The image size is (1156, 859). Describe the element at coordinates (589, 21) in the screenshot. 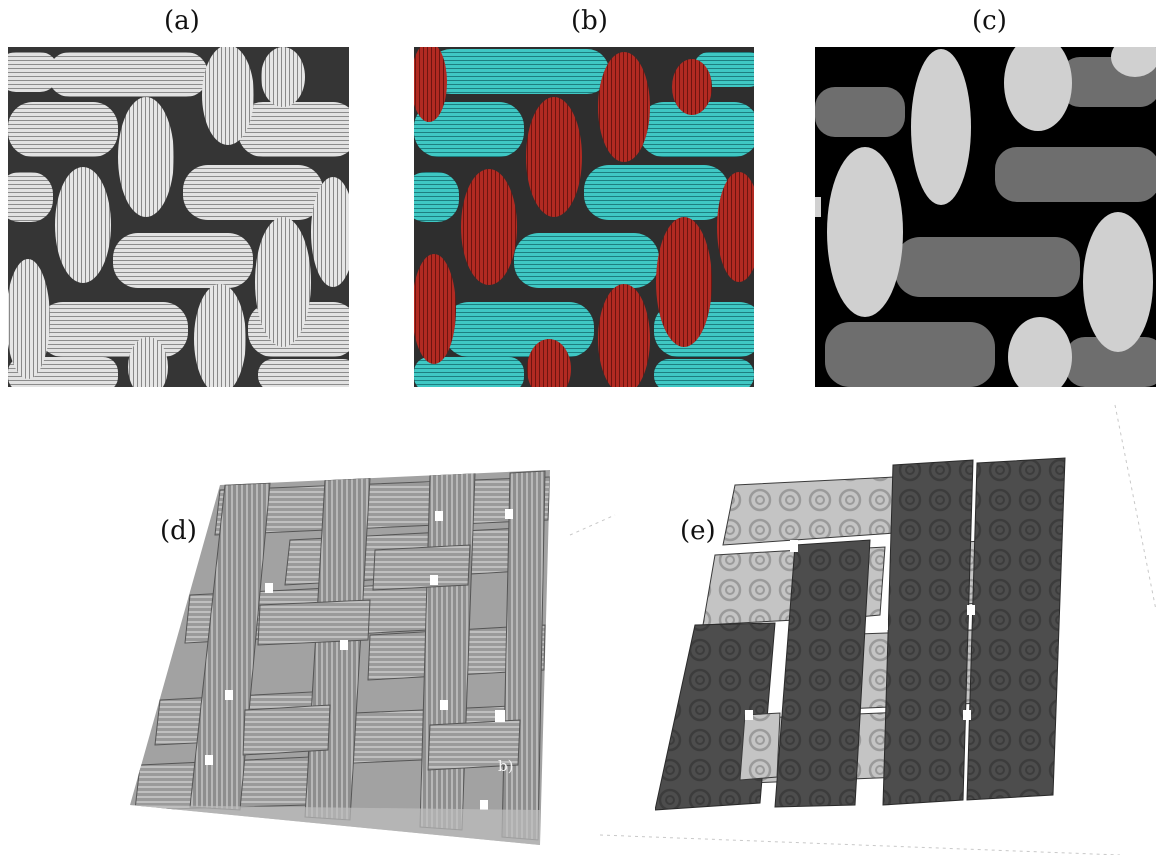

I see `panel-label-b: (b)` at that location.